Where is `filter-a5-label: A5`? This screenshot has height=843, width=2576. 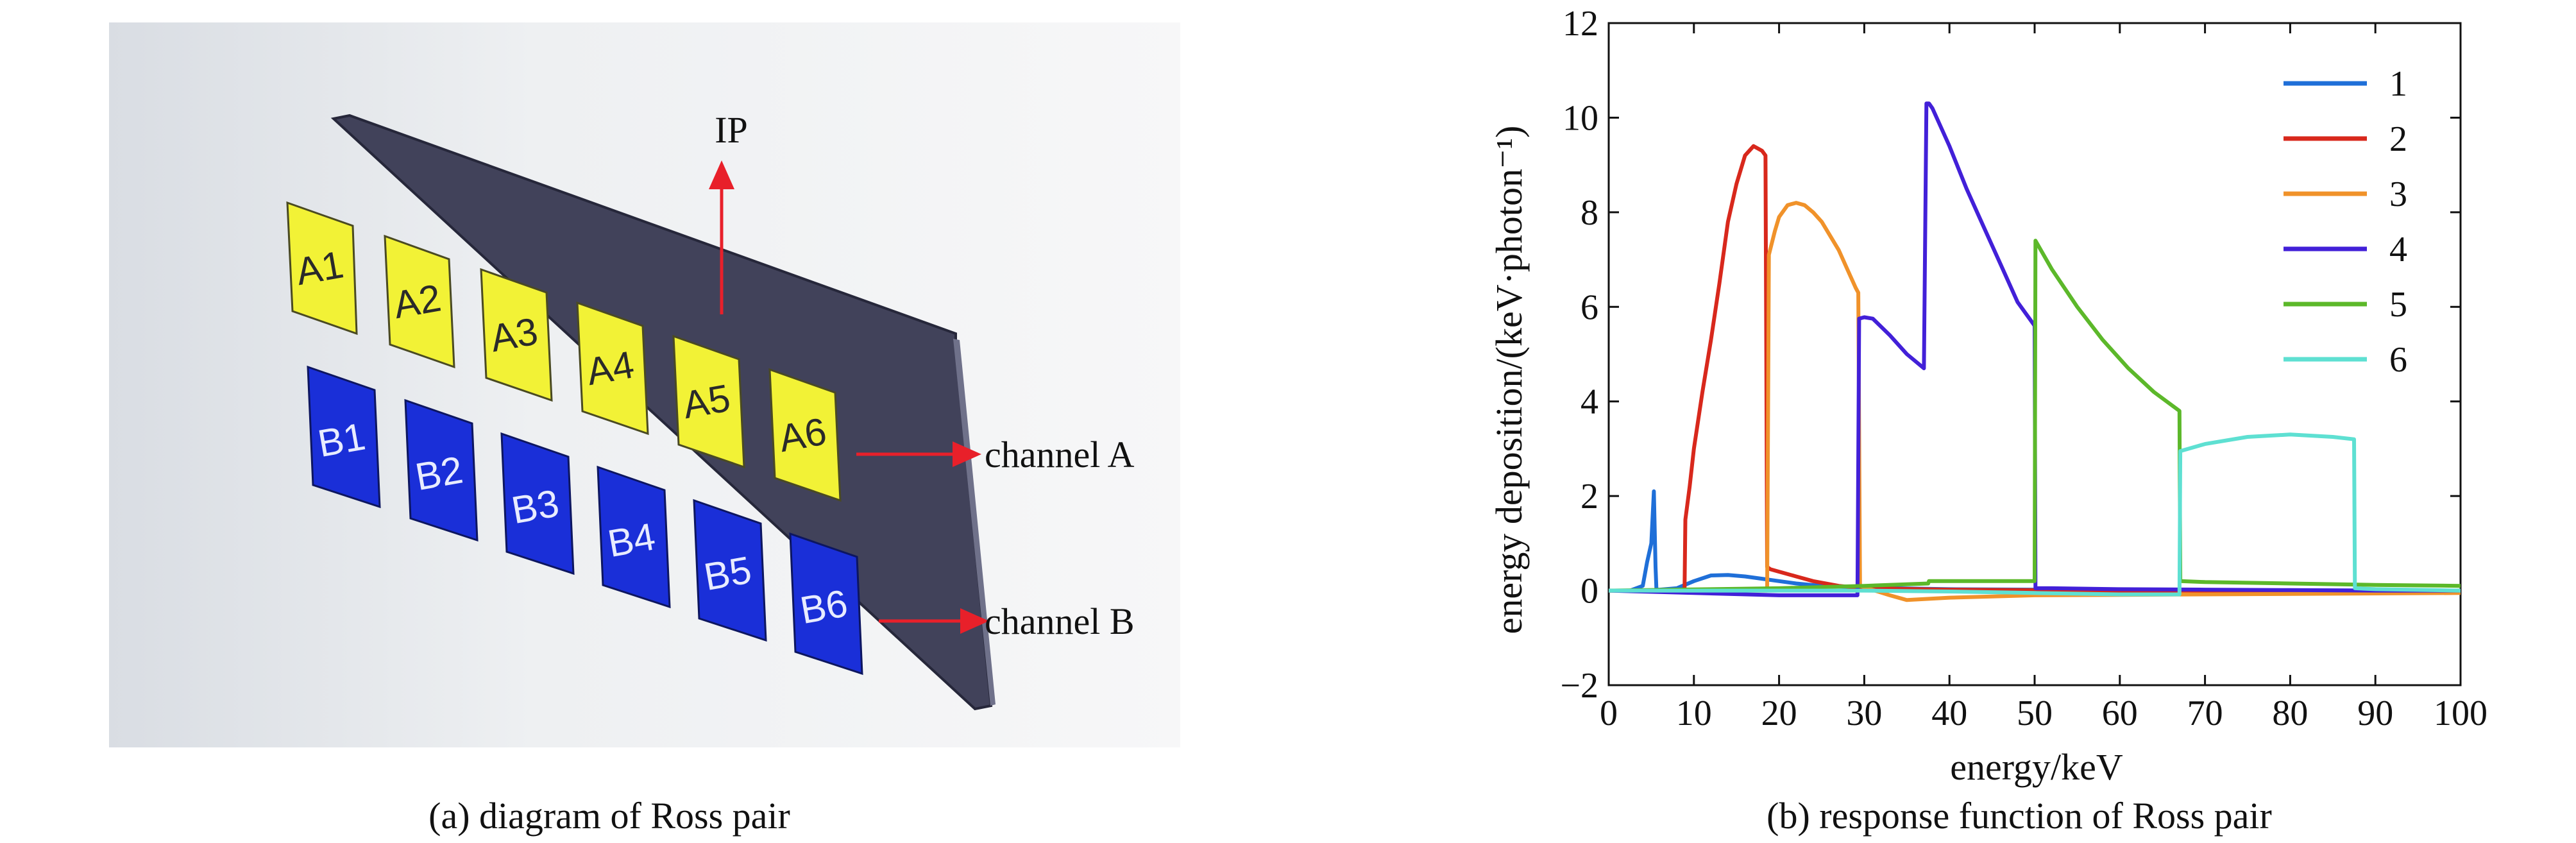
filter-a5-label: A5 is located at coordinates (706, 402).